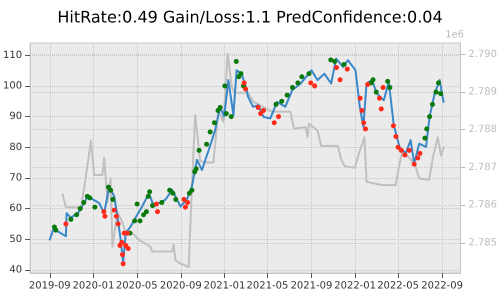  What do you see at coordinates (137, 286) in the screenshot?
I see `x-tick-label: 2020-05` at bounding box center [137, 286].